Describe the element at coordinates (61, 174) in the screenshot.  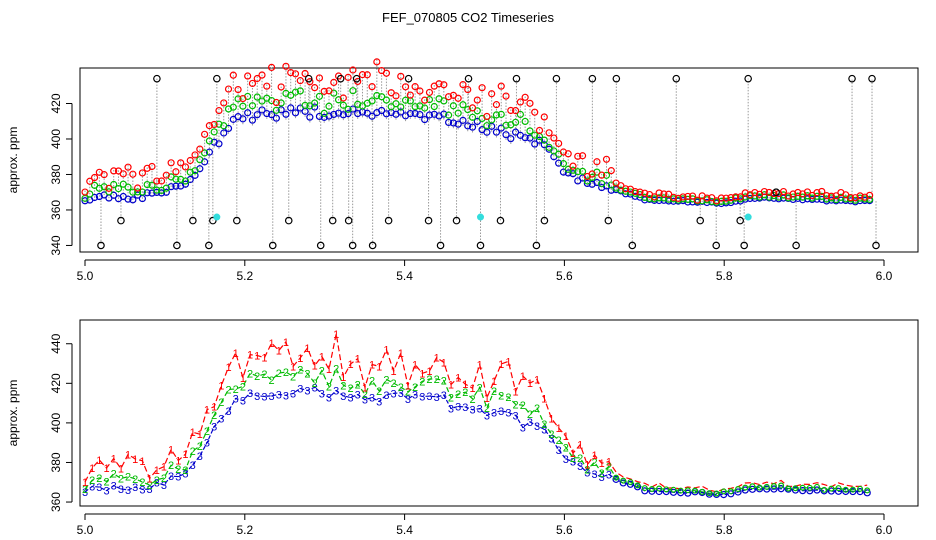
I see `top-y-axis: 340 360 380 400 420` at that location.